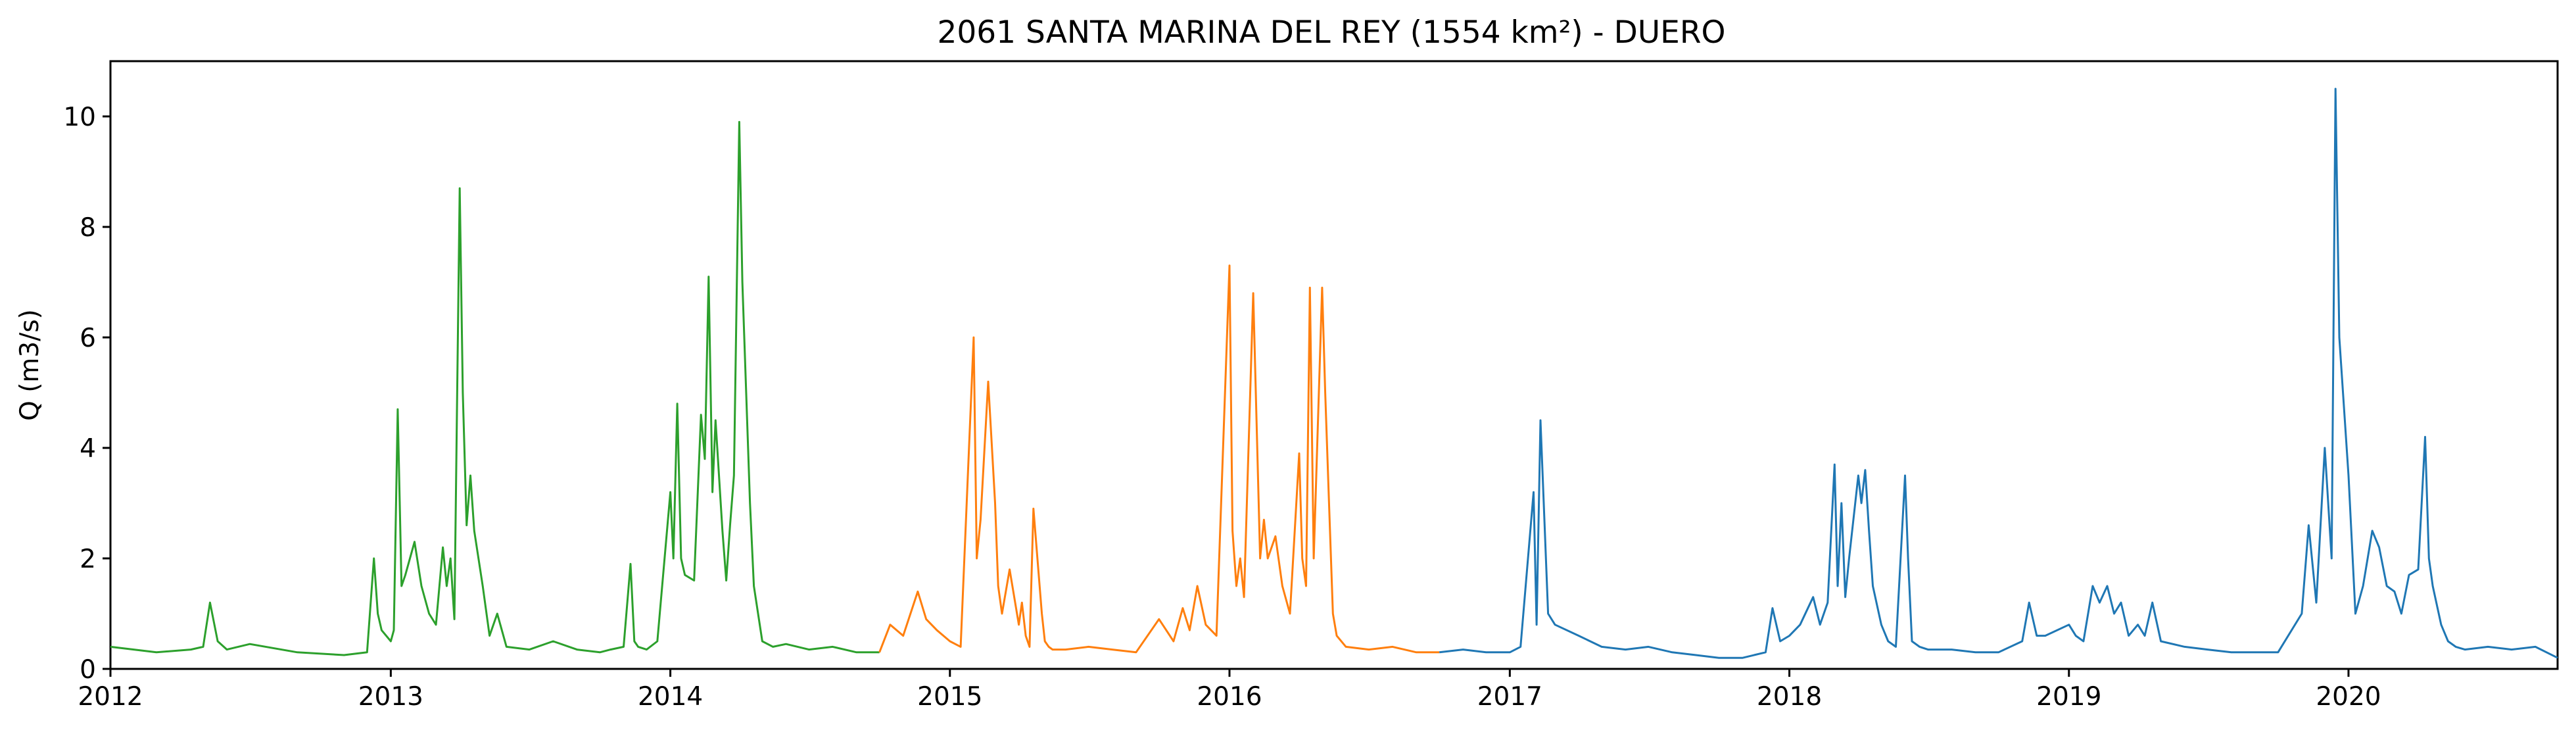 This screenshot has width=2576, height=734. I want to click on x-axis: 2012 2013 2014 2015 2016 2017 2018 2019 2020, so click(1230, 690).